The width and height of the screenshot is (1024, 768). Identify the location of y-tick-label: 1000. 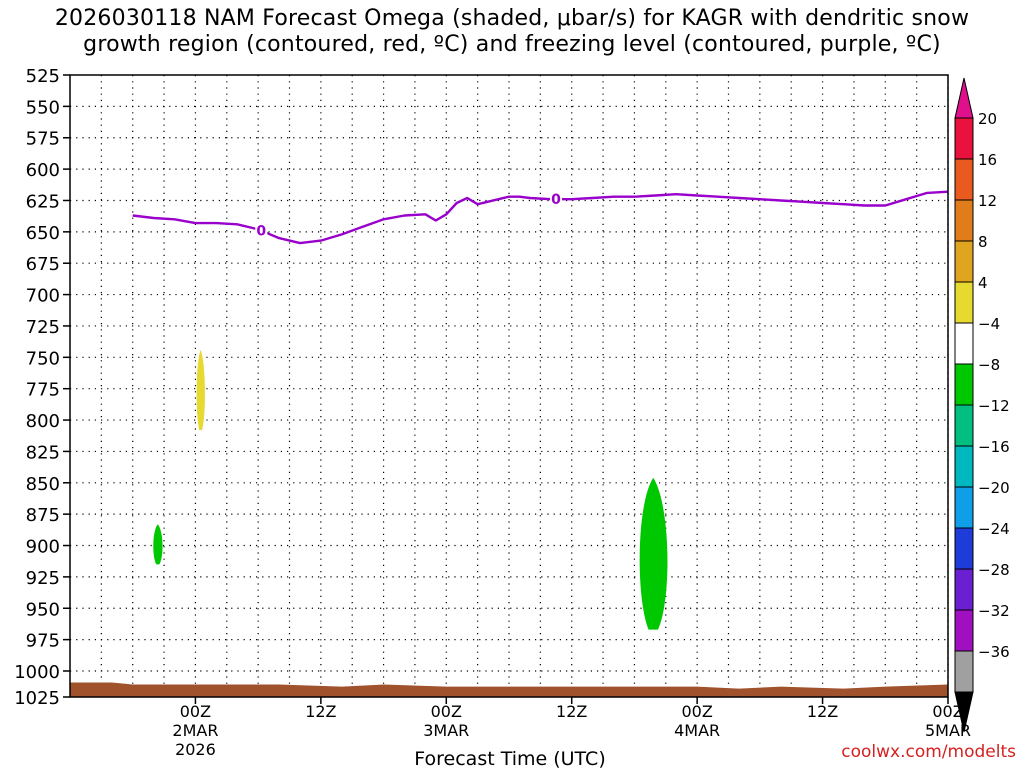
(37, 672).